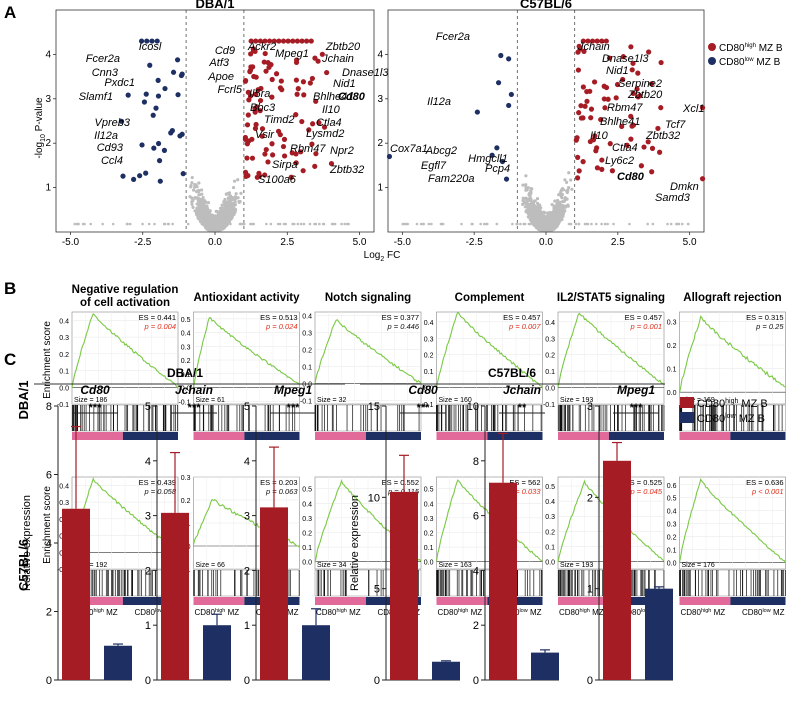 This screenshot has height=709, width=800. I want to click on gene-set-size: Size = 176, so click(698, 565).